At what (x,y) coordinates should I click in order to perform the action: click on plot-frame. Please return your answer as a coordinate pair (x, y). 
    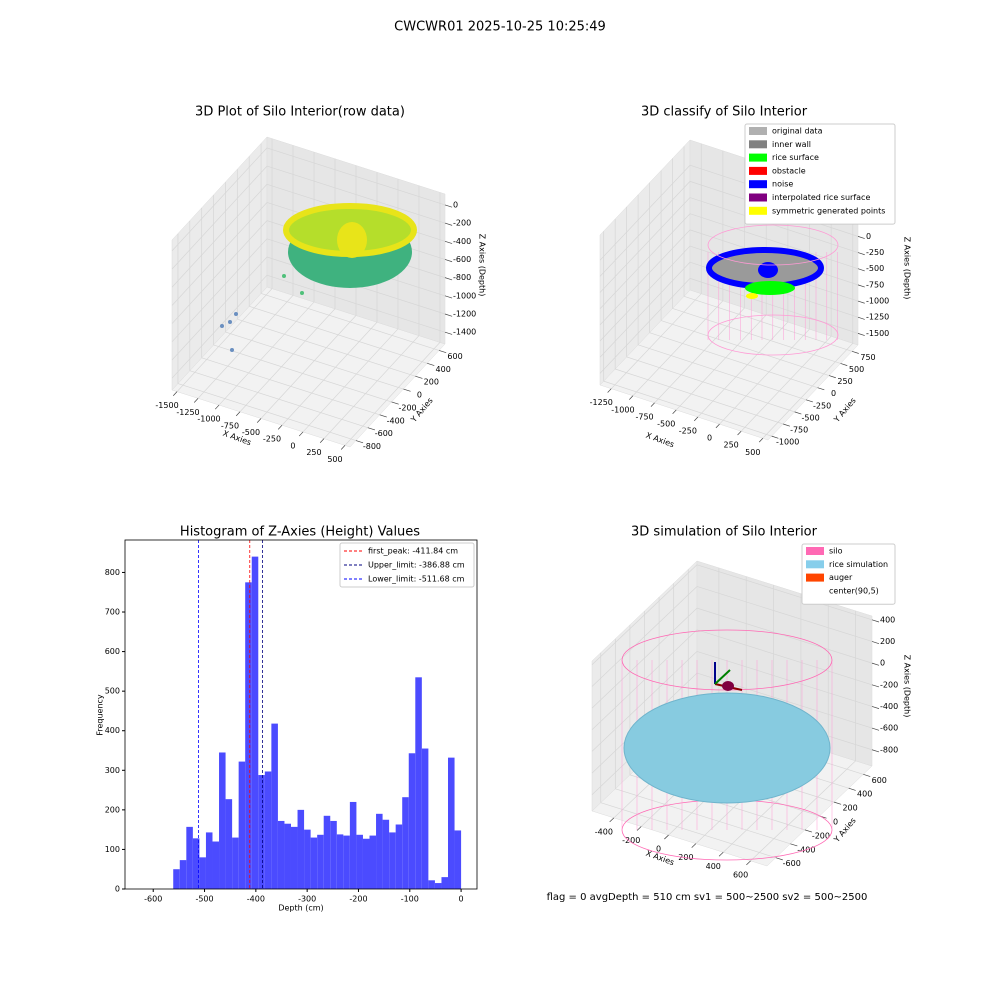
    Looking at the image, I should click on (301, 714).